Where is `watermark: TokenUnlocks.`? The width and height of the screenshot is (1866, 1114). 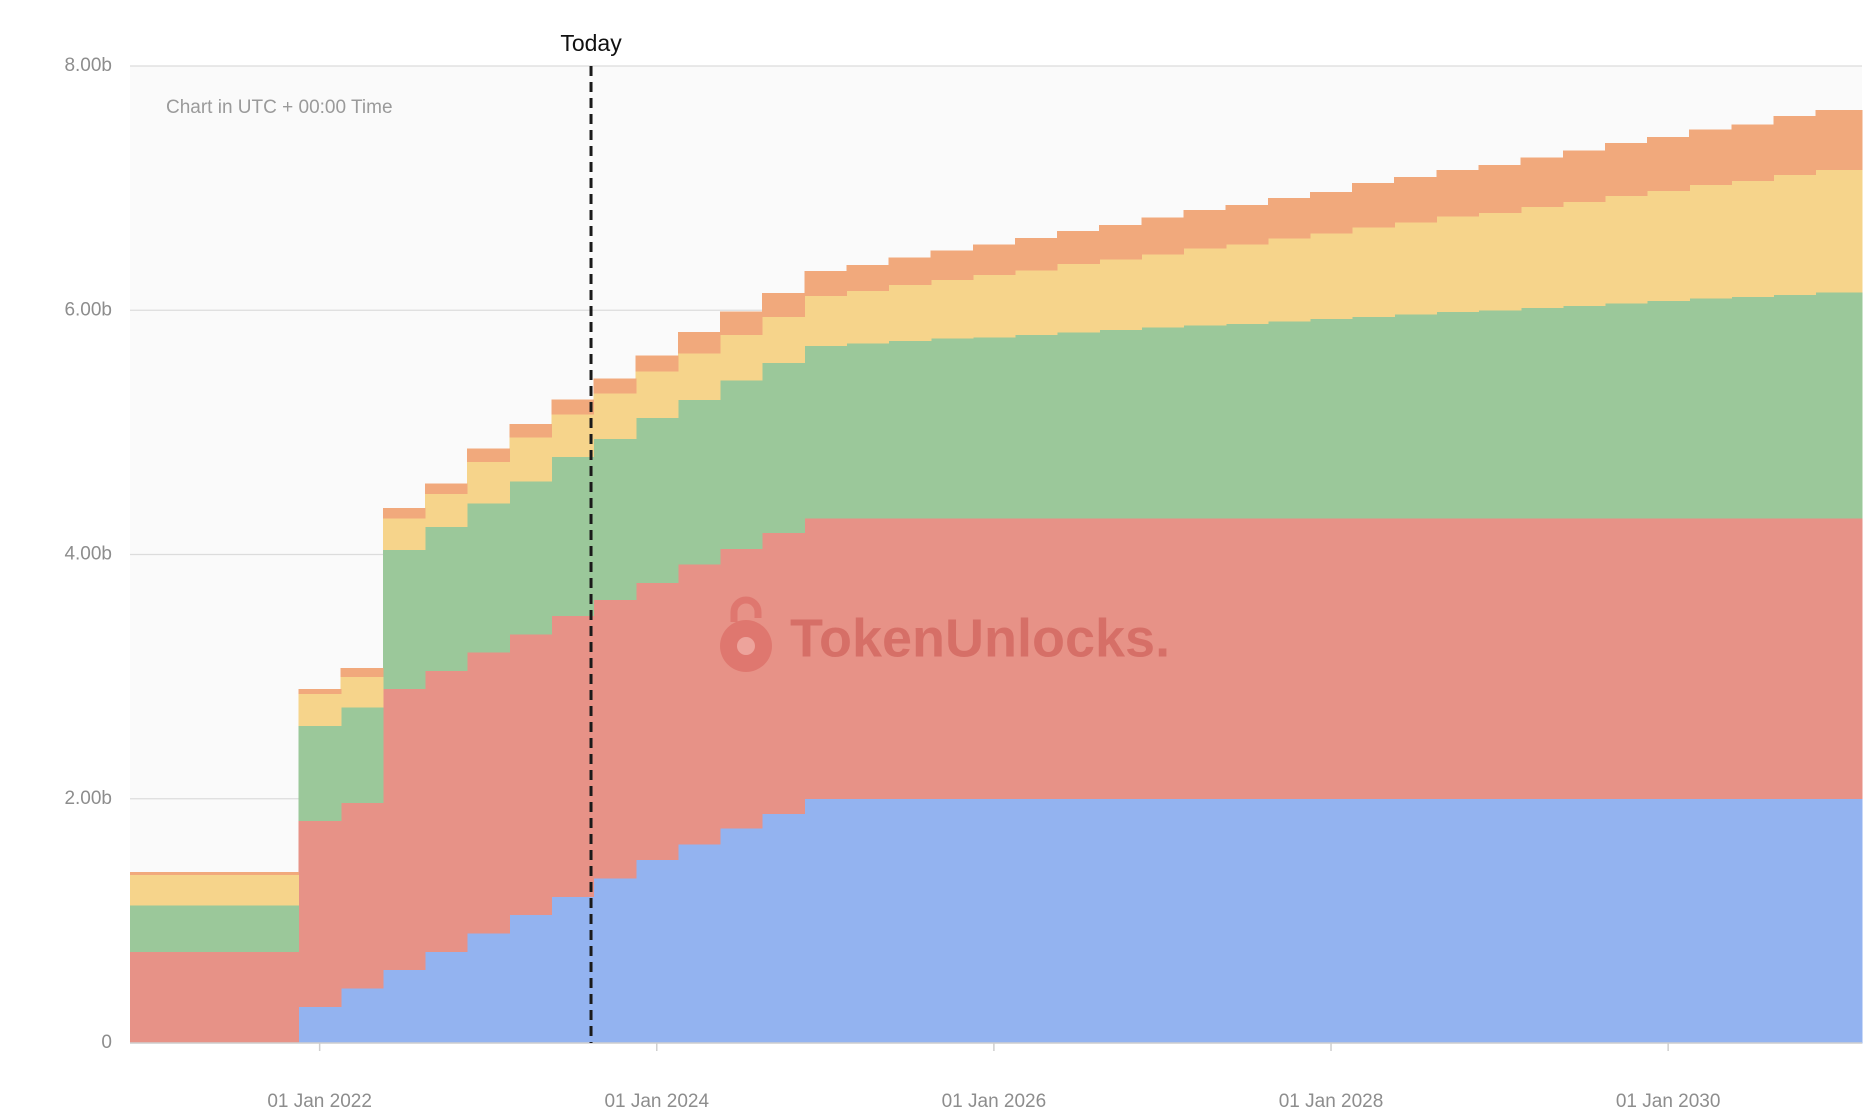
watermark: TokenUnlocks. is located at coordinates (945, 634).